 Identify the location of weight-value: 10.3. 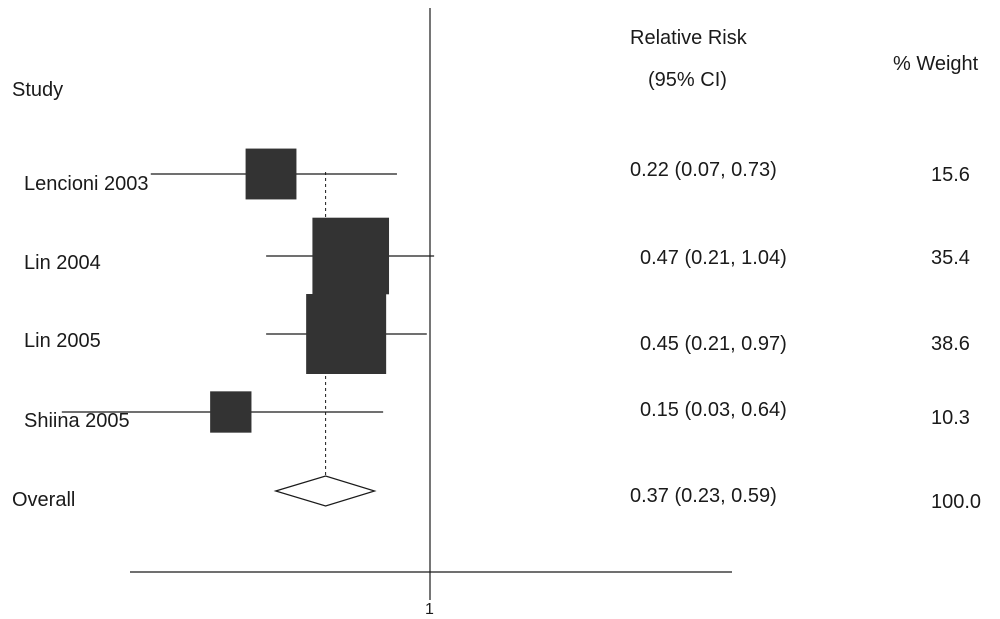
(950, 418).